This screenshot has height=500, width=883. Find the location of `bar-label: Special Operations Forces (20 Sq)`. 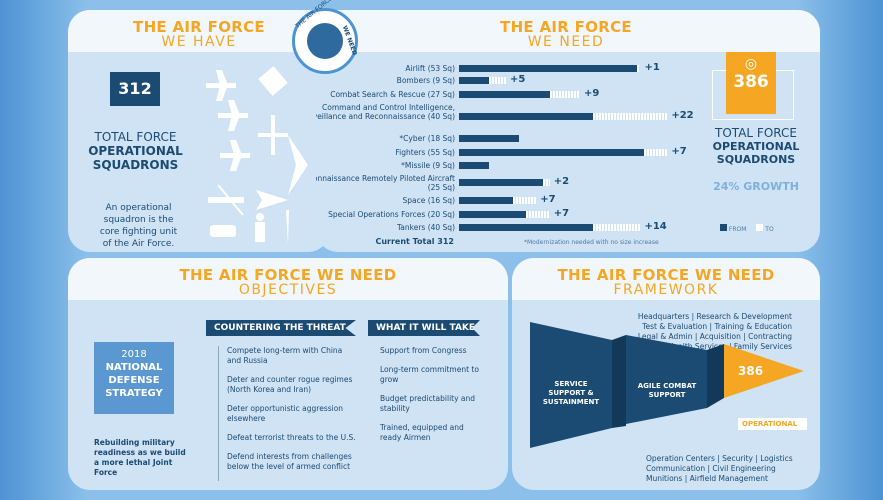

bar-label: Special Operations Forces (20 Sq) is located at coordinates (391, 214).